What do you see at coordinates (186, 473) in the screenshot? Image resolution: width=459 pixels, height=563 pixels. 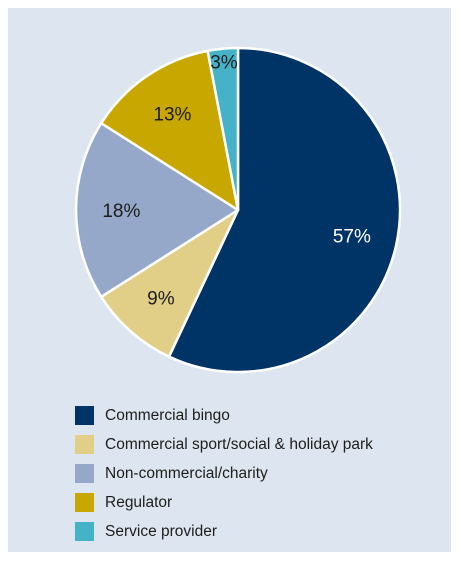 I see `legend-label: Non-commercial/charity` at bounding box center [186, 473].